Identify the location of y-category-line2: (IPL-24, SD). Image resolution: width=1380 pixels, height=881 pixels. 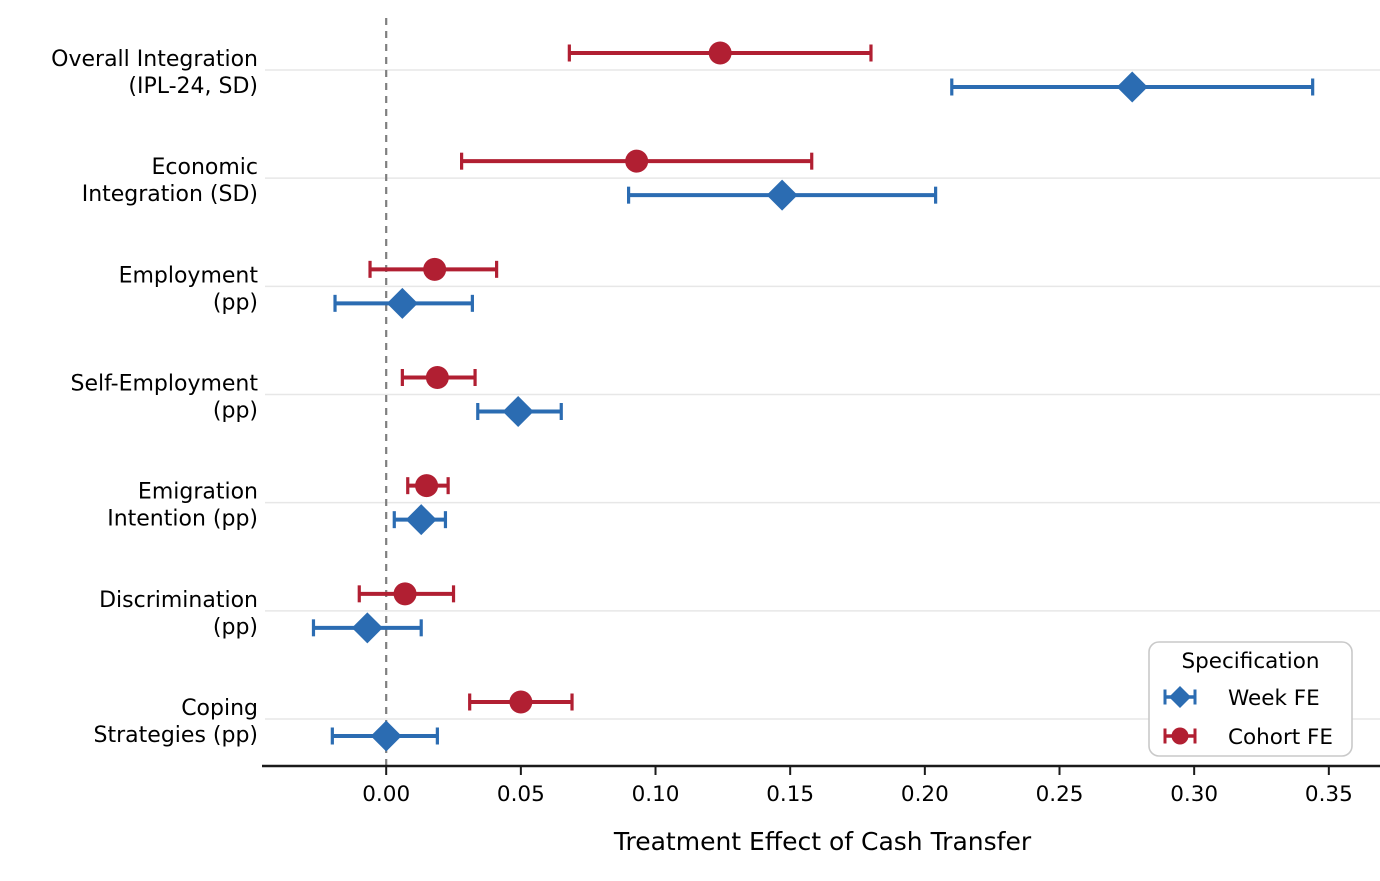
(193, 86).